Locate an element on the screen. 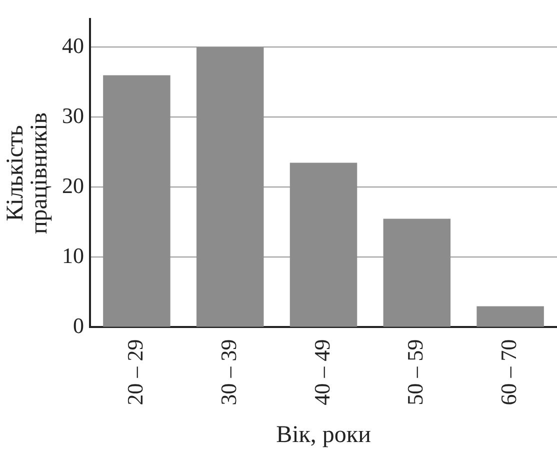 The image size is (557, 454). x-tick-label: 30 – 39 is located at coordinates (228, 372).